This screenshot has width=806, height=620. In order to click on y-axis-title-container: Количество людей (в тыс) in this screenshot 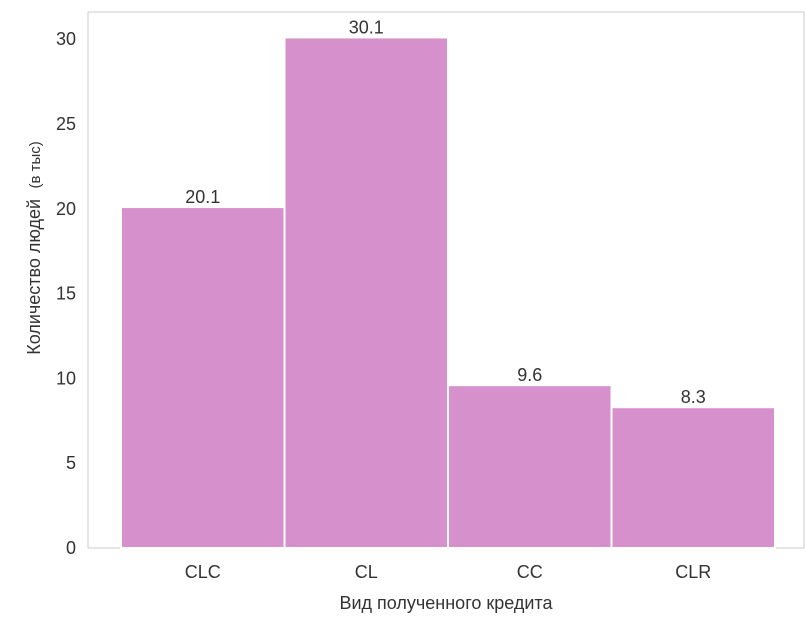, I will do `click(34, 248)`.